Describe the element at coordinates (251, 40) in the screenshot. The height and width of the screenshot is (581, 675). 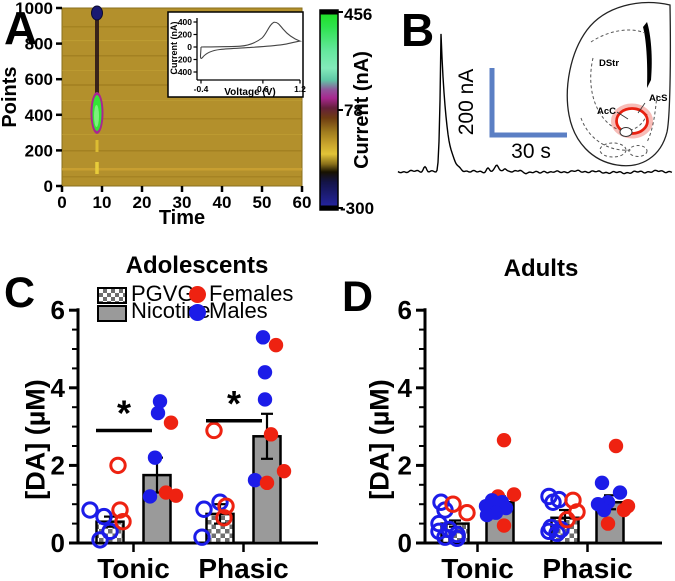
I see `cv-curve` at that location.